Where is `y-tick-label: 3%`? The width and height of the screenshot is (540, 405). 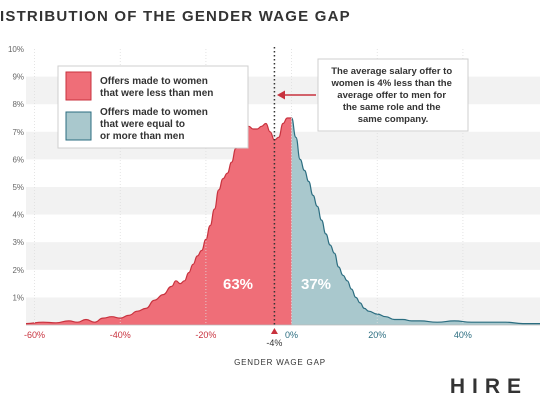 y-tick-label: 3% is located at coordinates (18, 242).